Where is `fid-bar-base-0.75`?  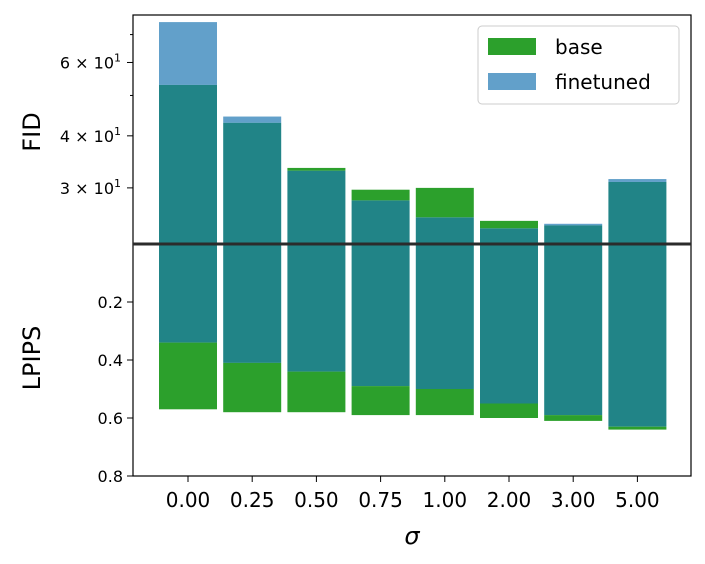 fid-bar-base-0.75 is located at coordinates (380, 195).